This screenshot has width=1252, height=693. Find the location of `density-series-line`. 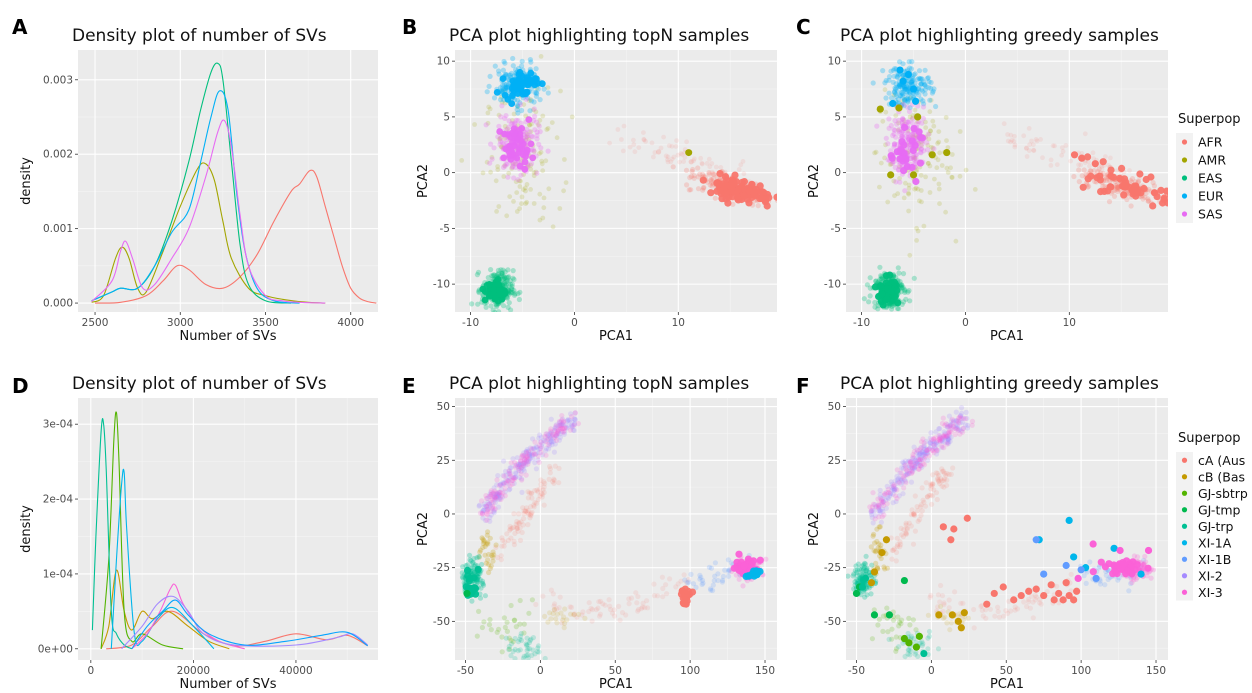

density-series-line is located at coordinates (188, 616).